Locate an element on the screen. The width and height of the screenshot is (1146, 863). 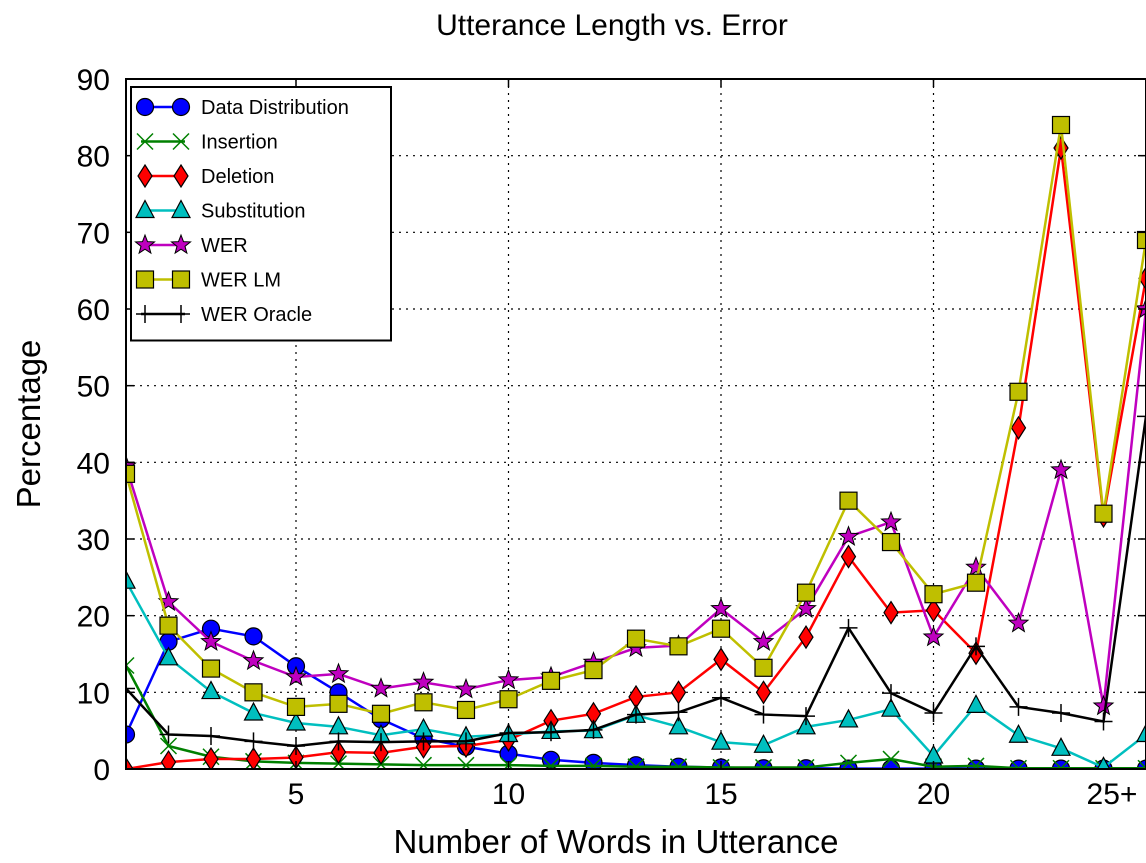
legend-entry-insertion: Insertion is located at coordinates (207, 143).